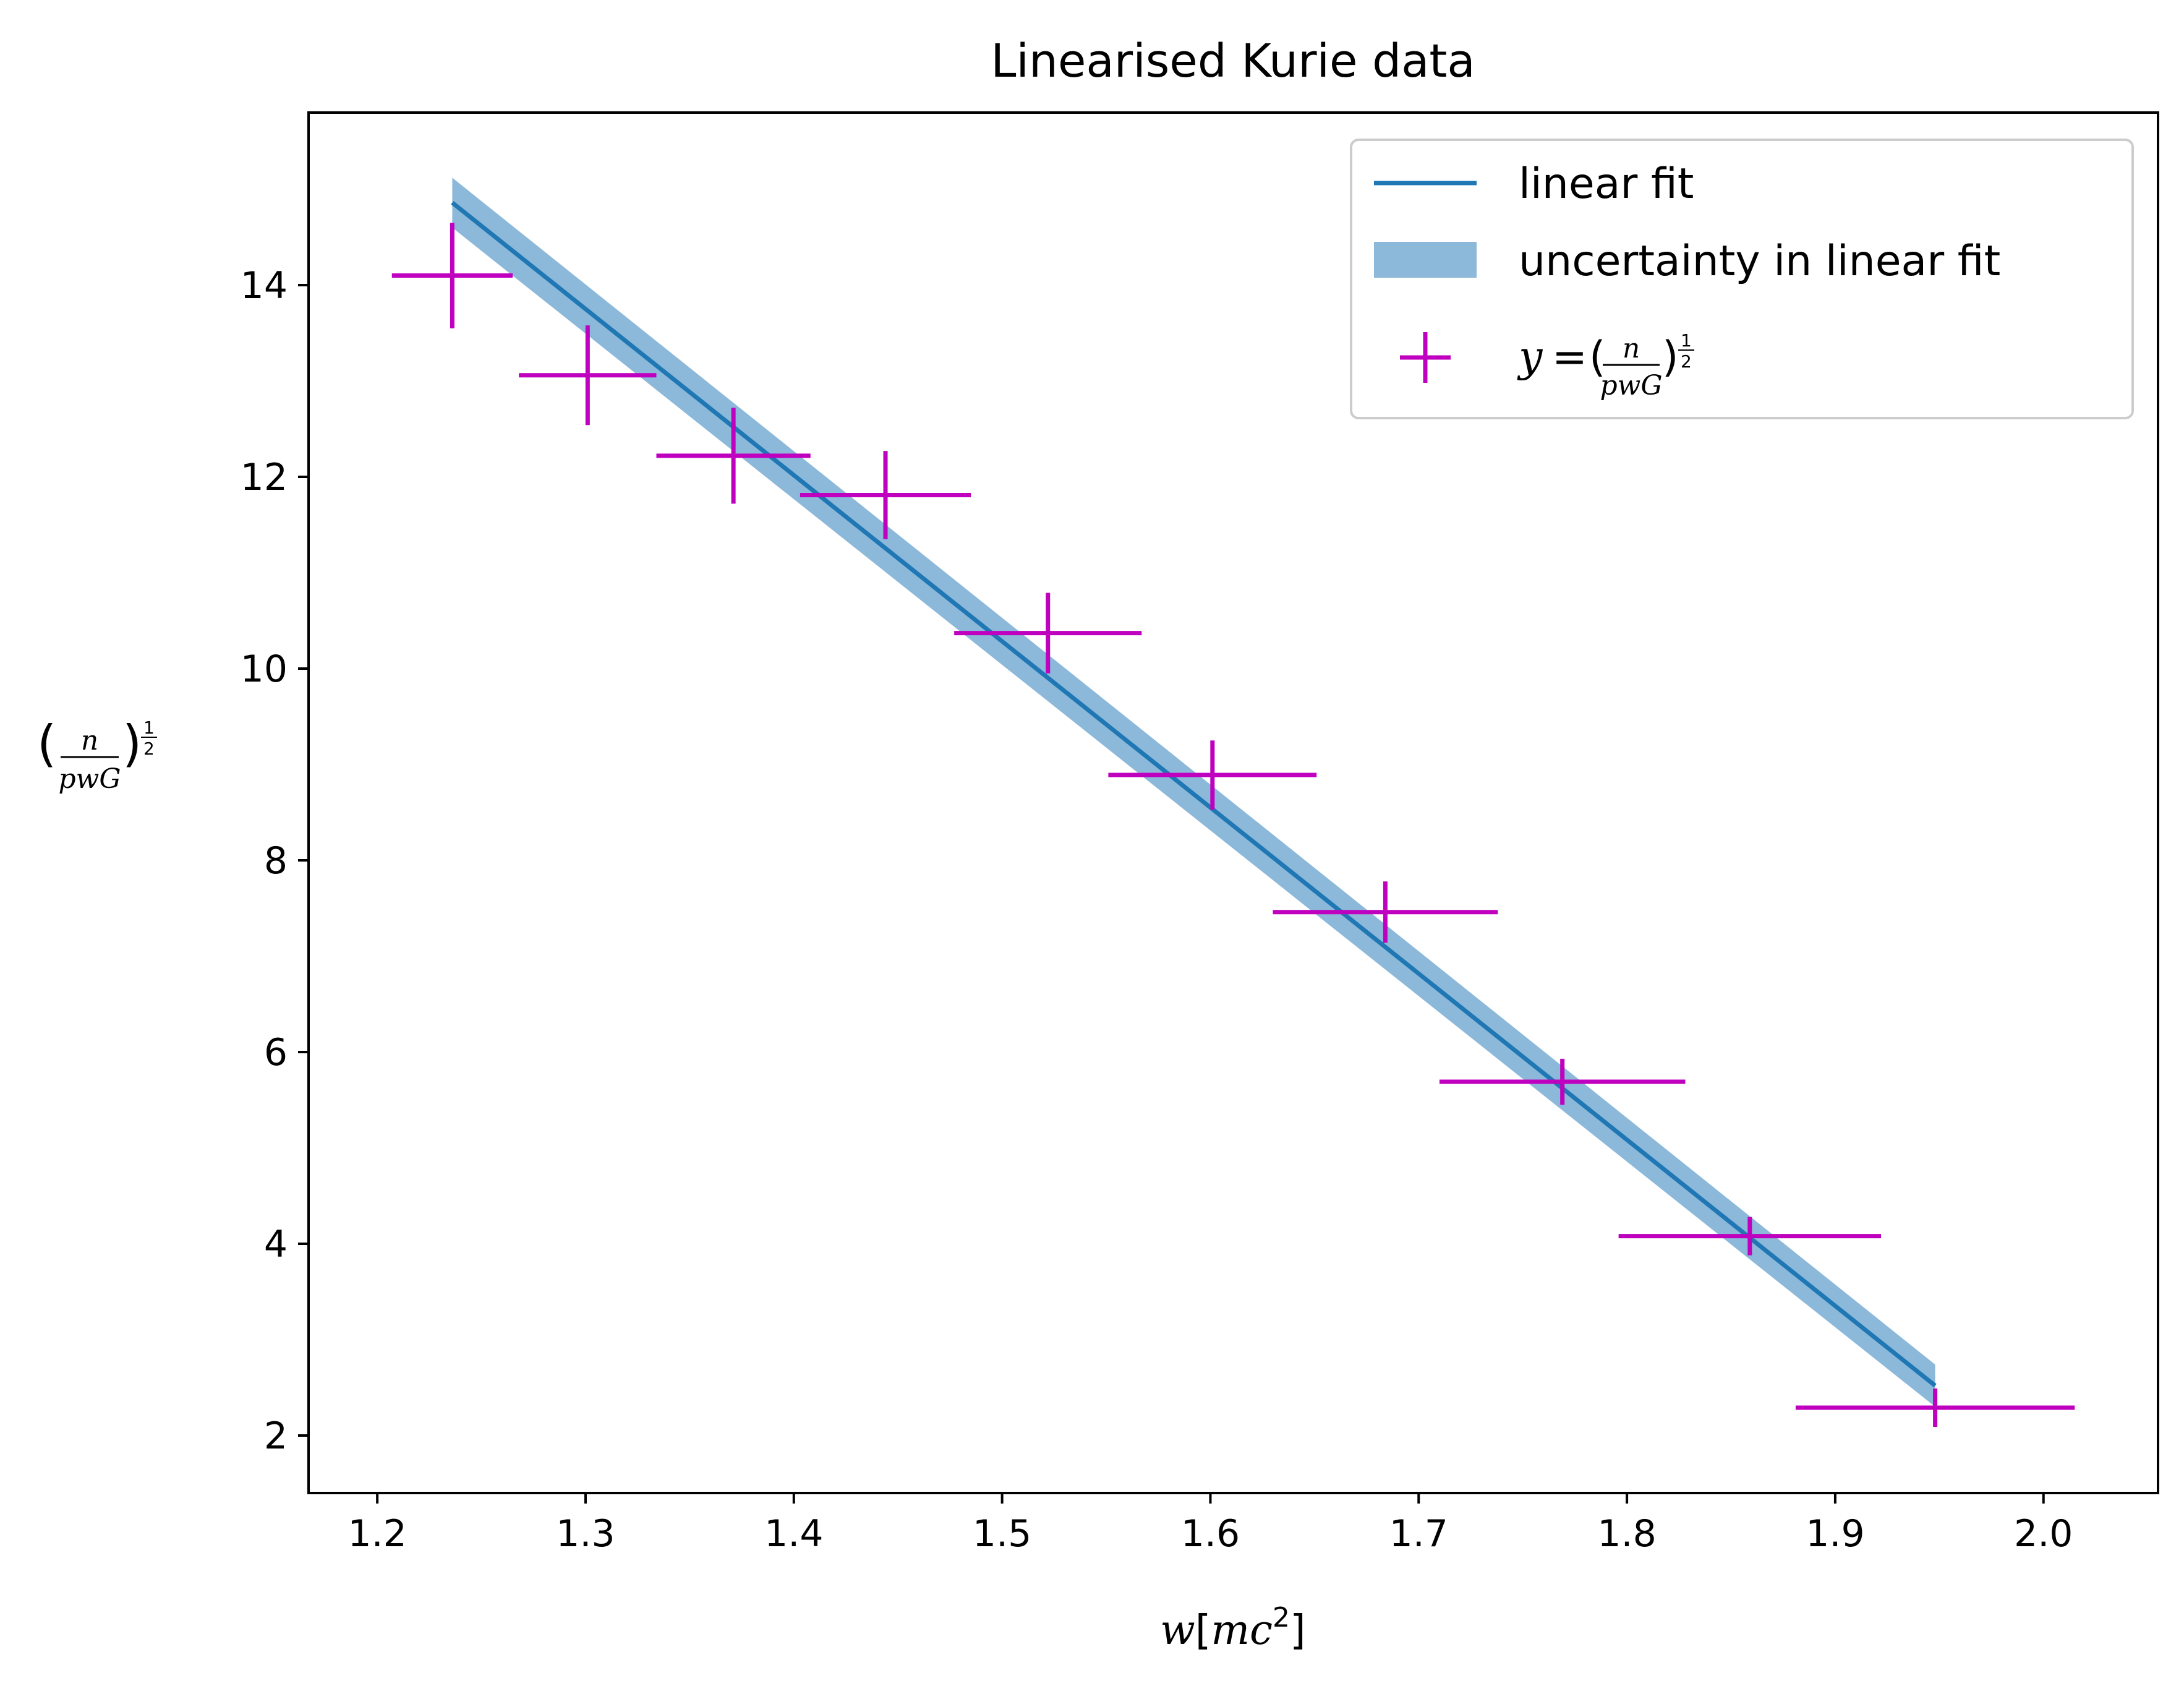 Image resolution: width=2184 pixels, height=1686 pixels. Describe the element at coordinates (1425, 357) in the screenshot. I see `legend-data-swatch` at that location.